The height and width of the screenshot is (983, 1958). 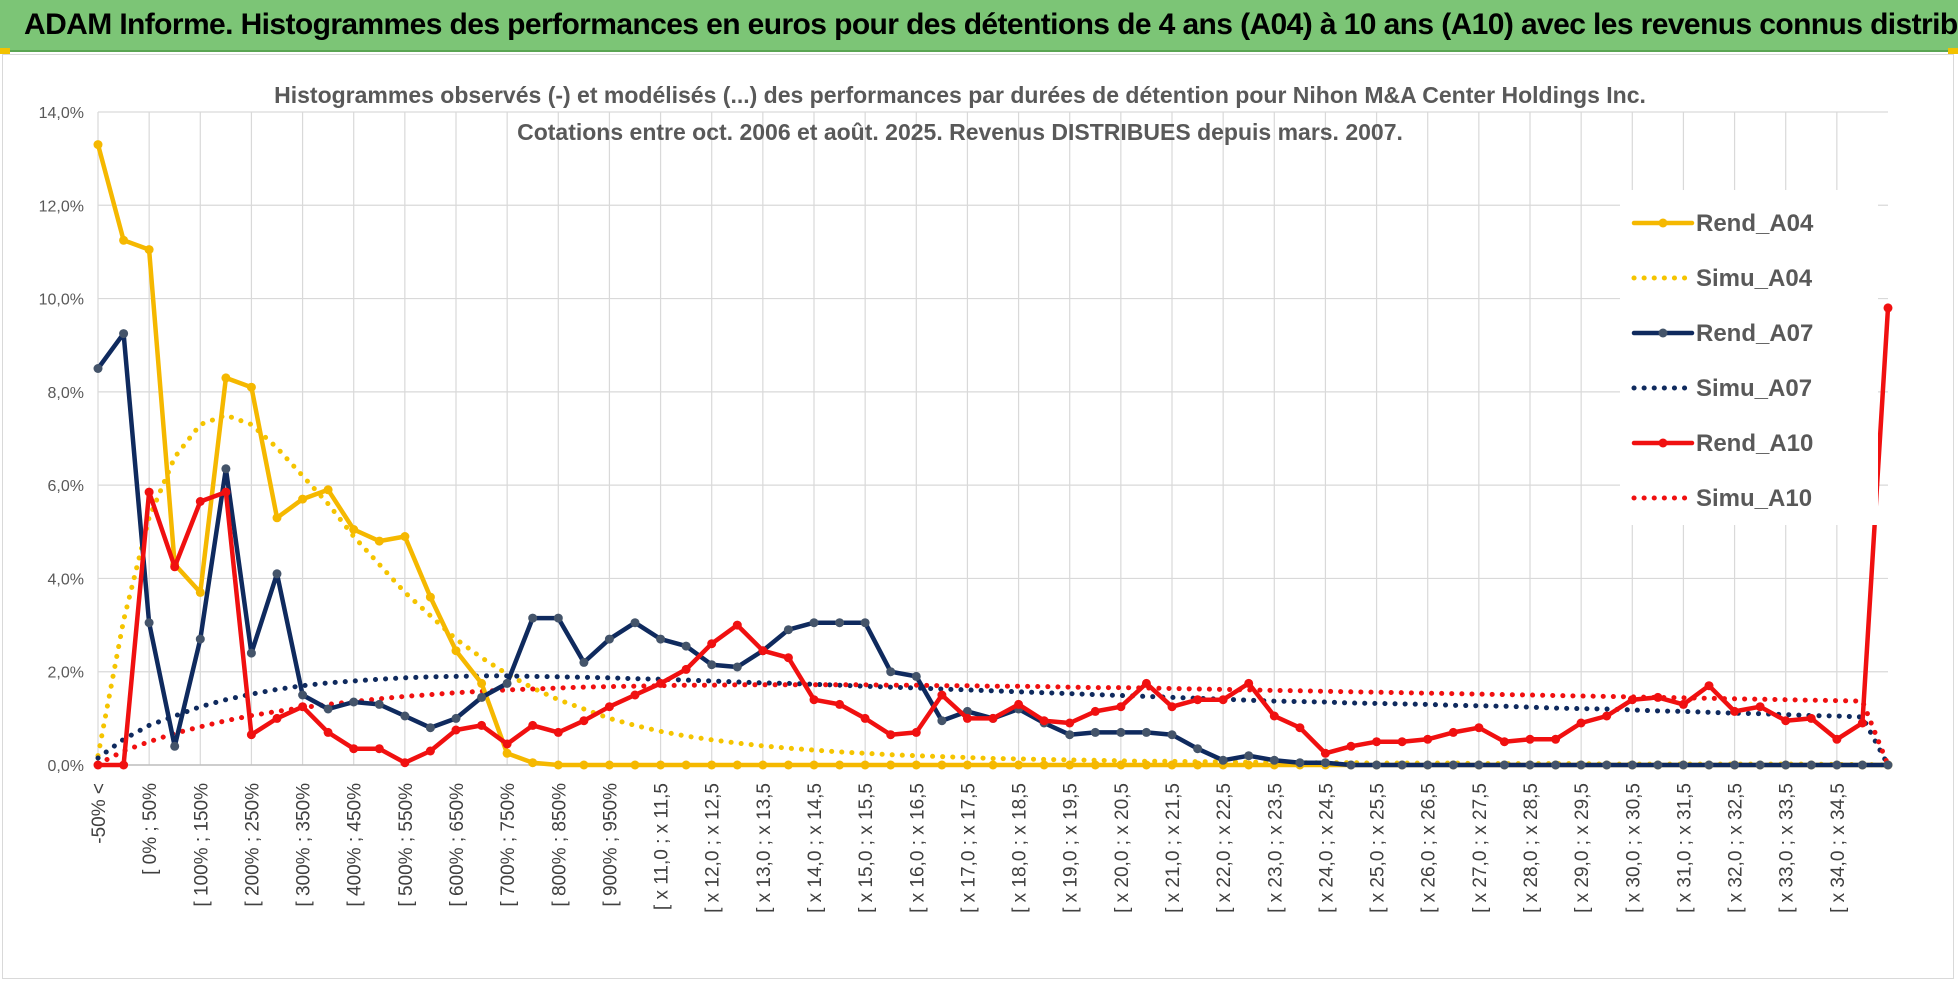 I want to click on legend-marker-rend-a04, so click(x=1663, y=223).